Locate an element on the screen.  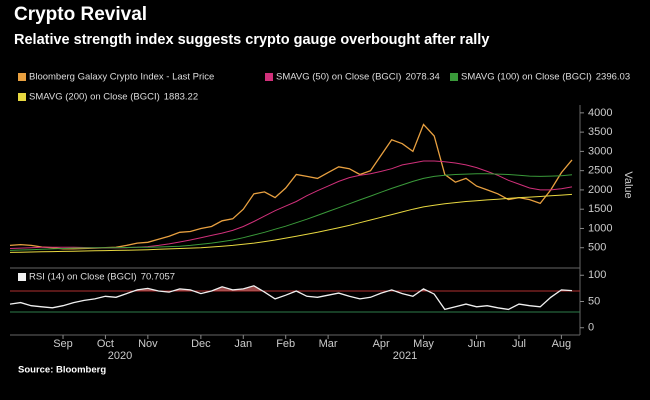
x-year-label: 2020 is located at coordinates (120, 356).